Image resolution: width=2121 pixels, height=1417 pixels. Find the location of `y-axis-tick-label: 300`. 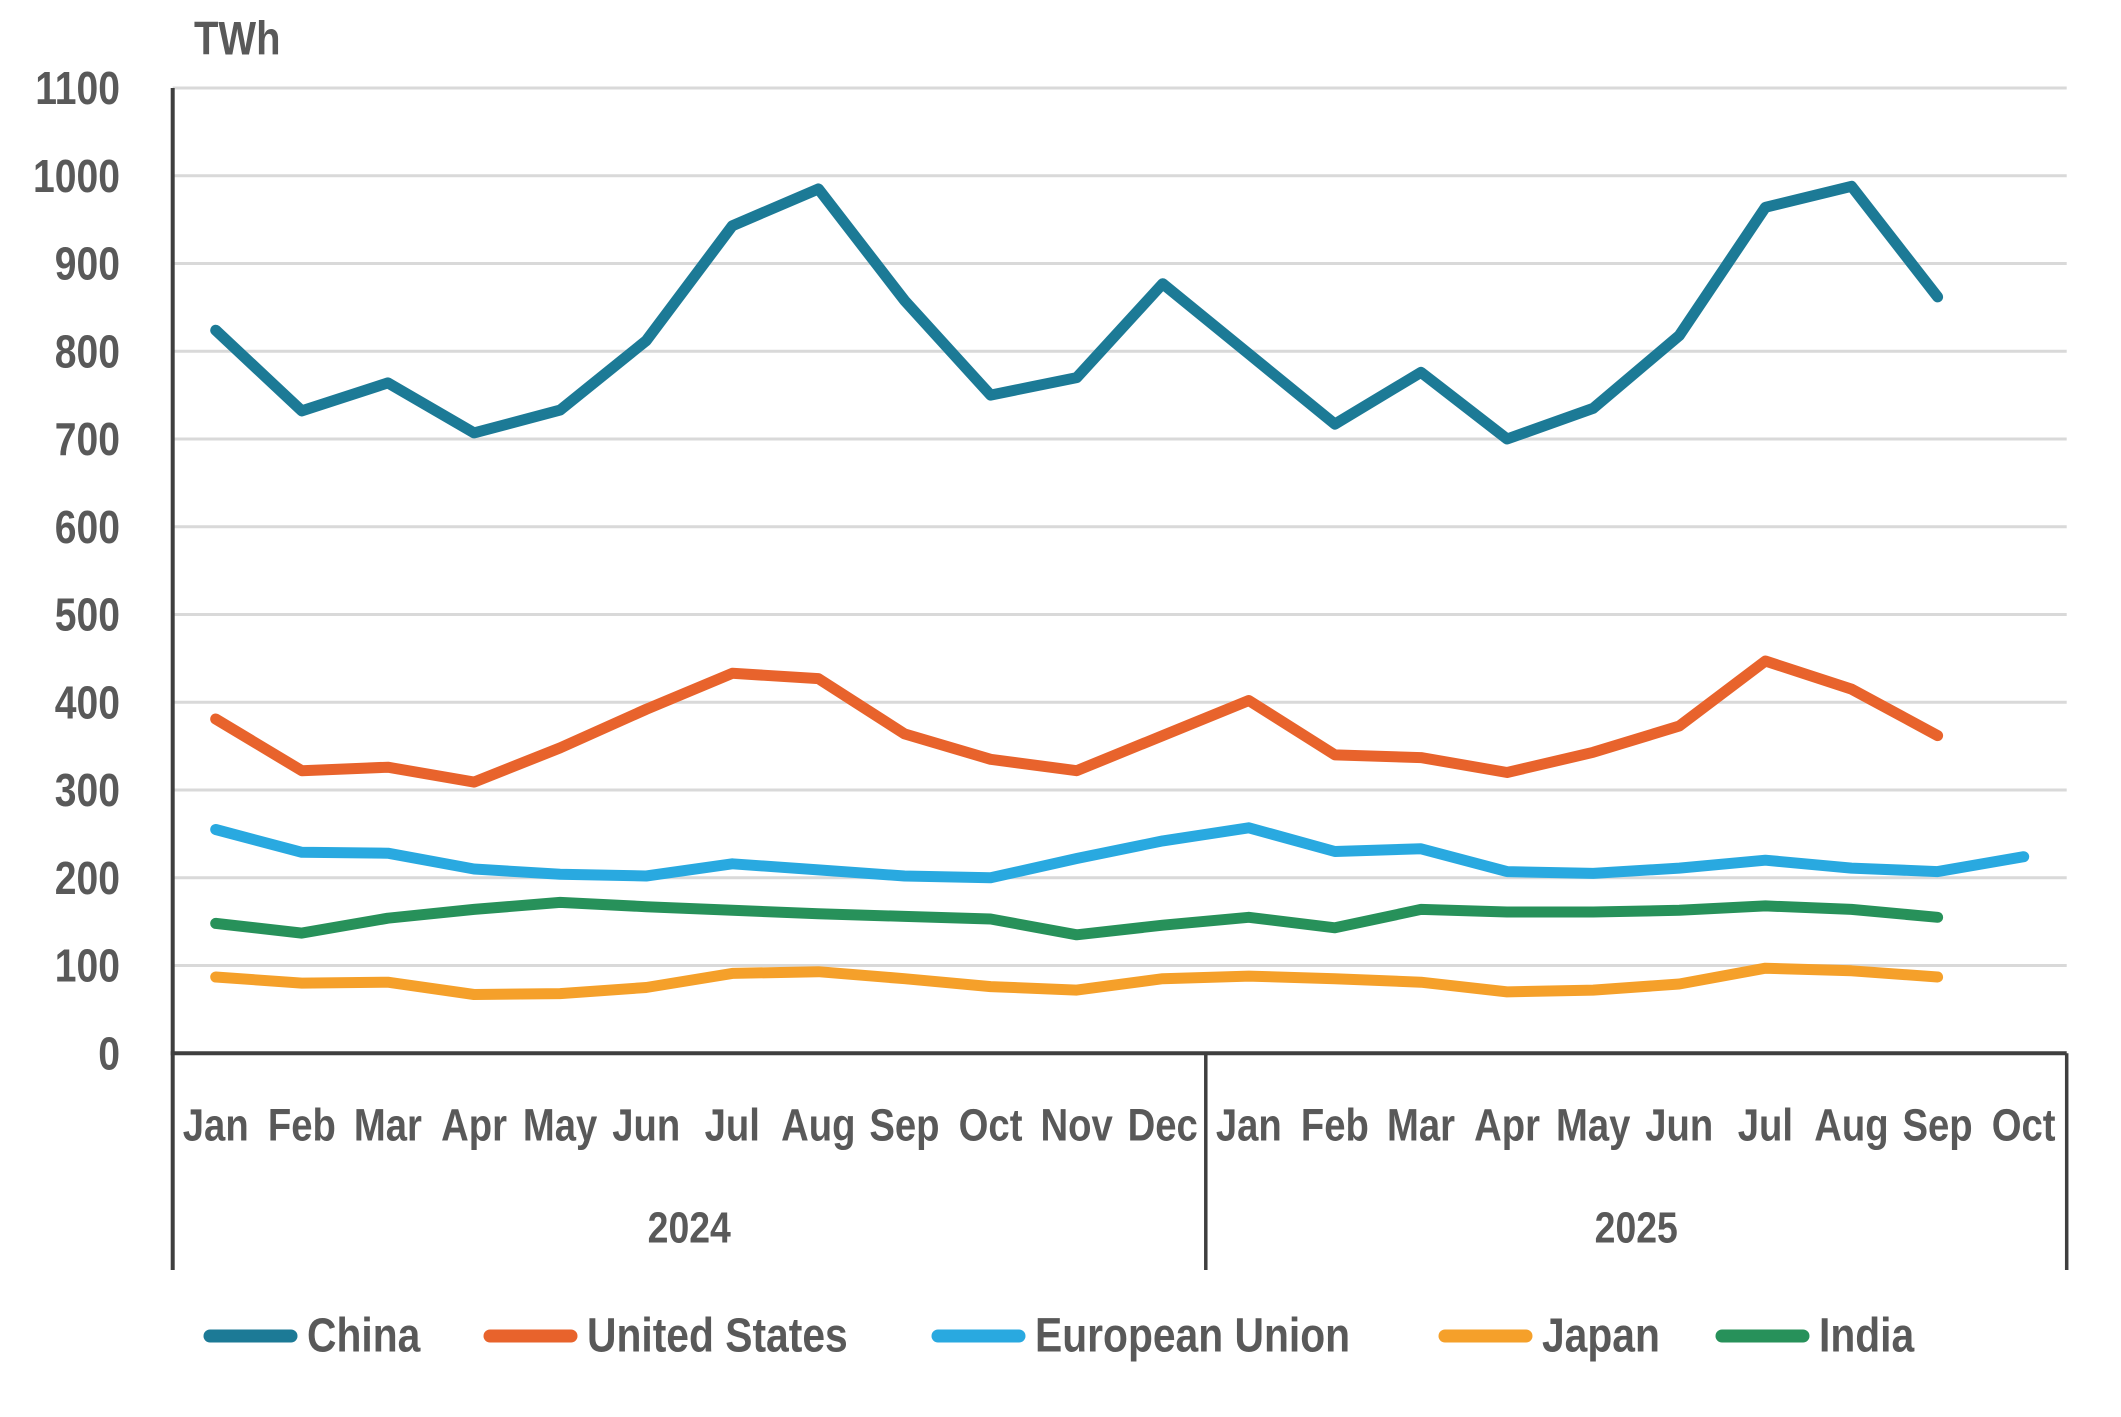

y-axis-tick-label: 300 is located at coordinates (87, 790).